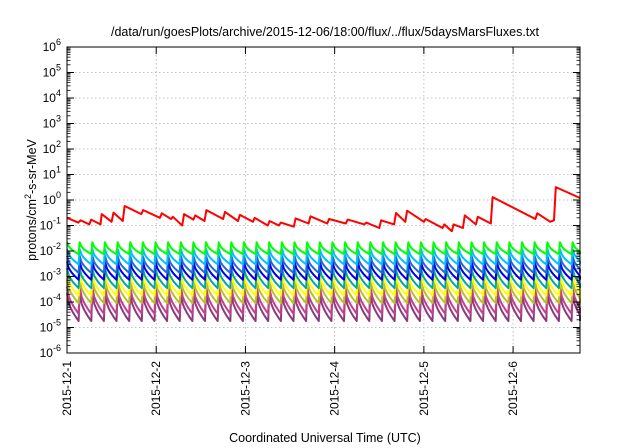 Image resolution: width=640 pixels, height=448 pixels. I want to click on y-tick-label: 10³, so click(52, 122).